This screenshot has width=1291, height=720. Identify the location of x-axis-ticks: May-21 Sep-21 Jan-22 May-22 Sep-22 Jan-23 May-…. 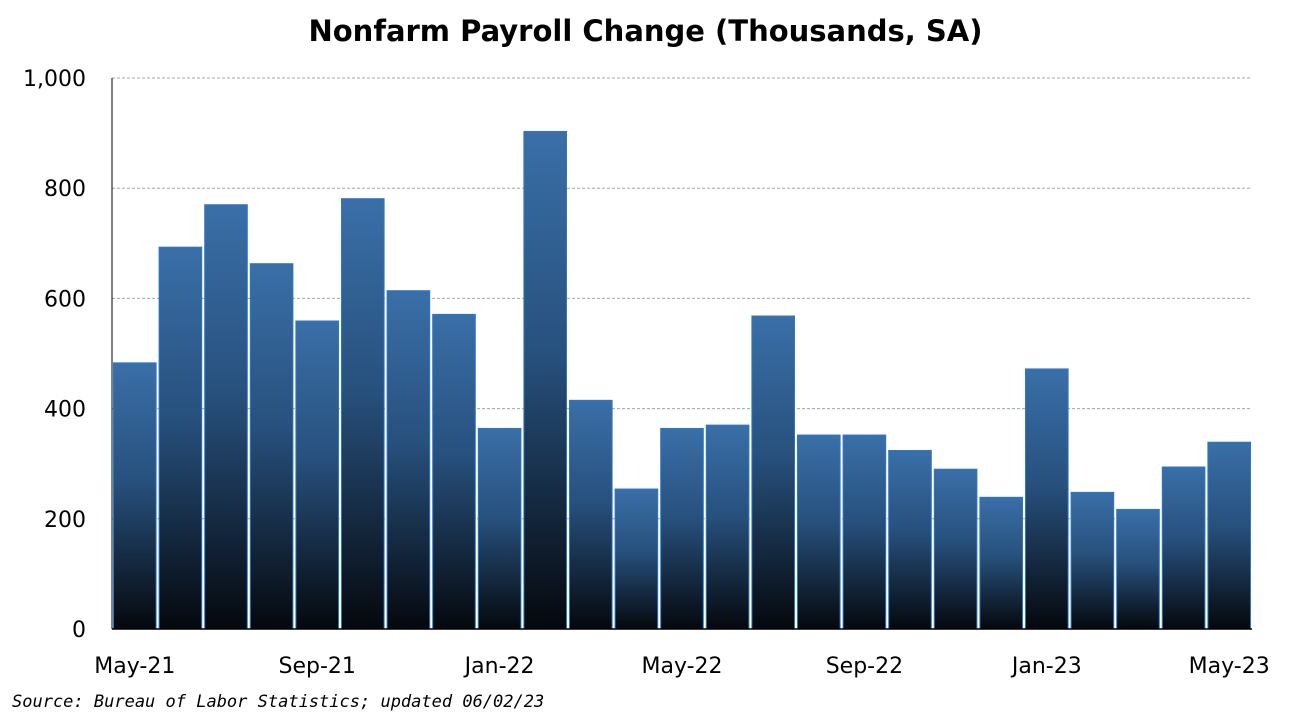
(681, 666).